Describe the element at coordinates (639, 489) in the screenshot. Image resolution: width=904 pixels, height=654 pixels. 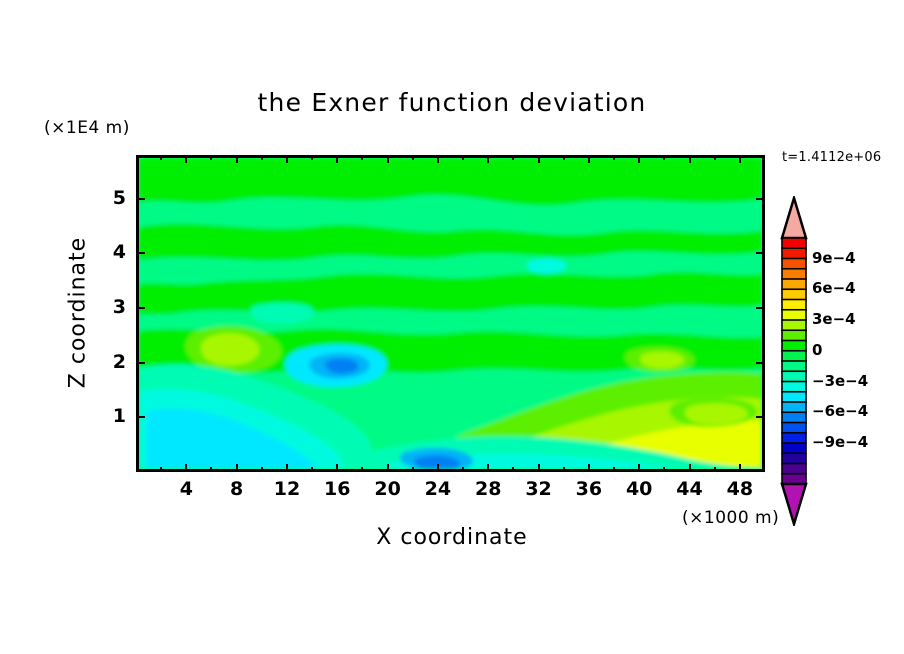
I see `x-tick-label: 40` at that location.